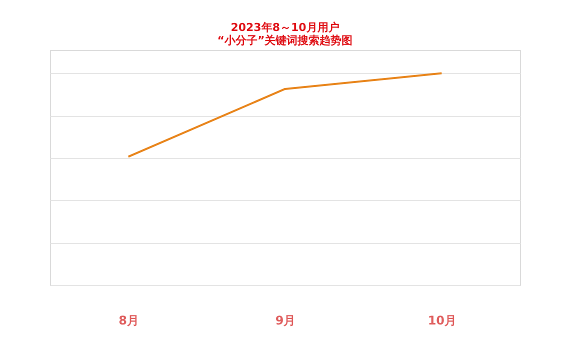  What do you see at coordinates (285, 40) in the screenshot?
I see `text: “小分子”关键词搜索趋势图` at bounding box center [285, 40].